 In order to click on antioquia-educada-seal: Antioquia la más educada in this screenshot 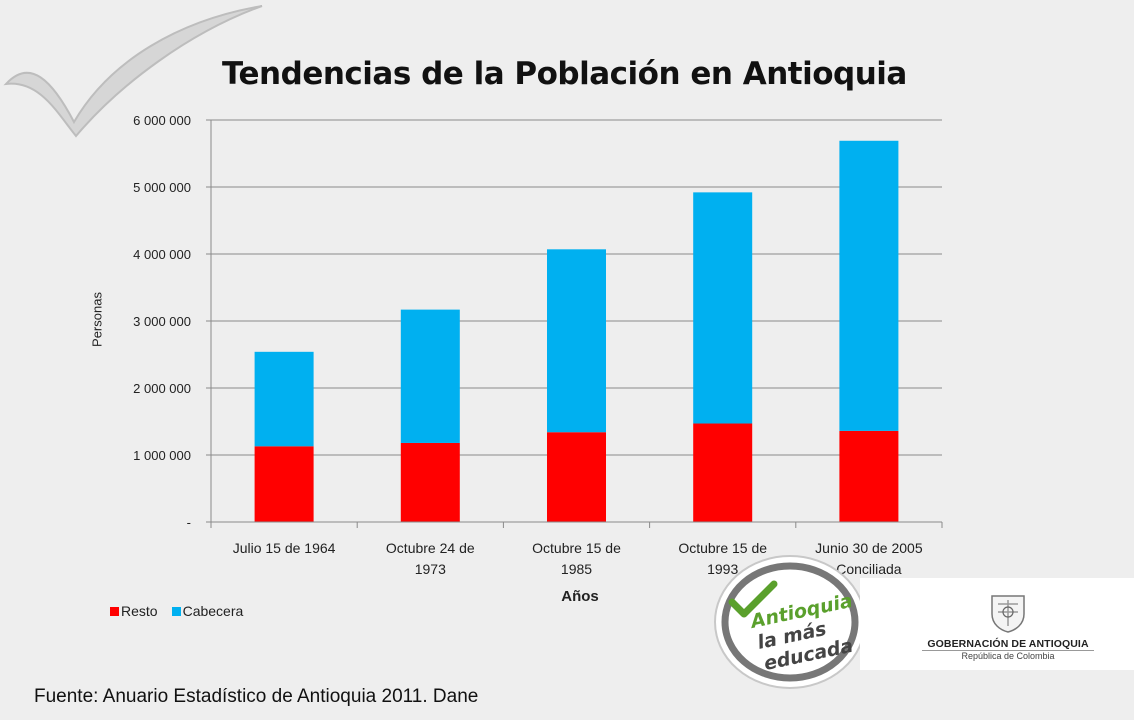, I will do `click(790, 622)`.